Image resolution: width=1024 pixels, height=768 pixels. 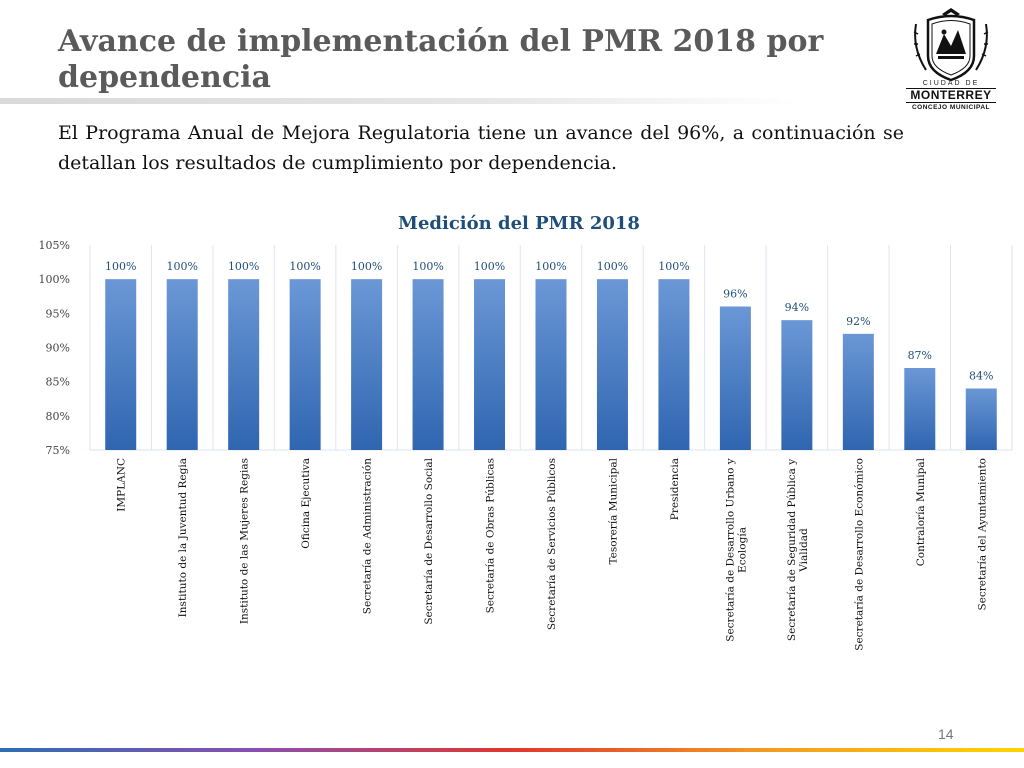 I want to click on logo-text: CIUDAD DE MONTERREY CONCEJO MUNICIPAL, so click(x=951, y=95).